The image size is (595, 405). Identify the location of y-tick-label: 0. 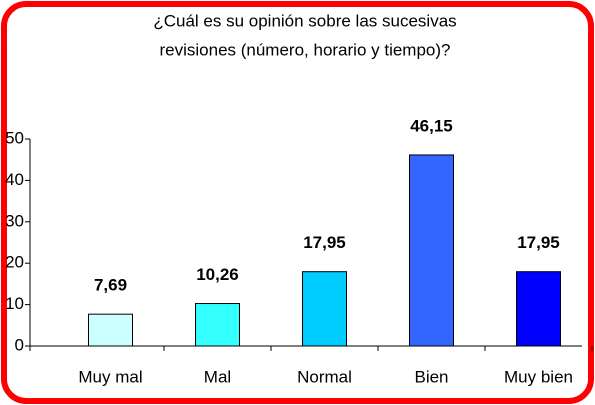
(19, 344).